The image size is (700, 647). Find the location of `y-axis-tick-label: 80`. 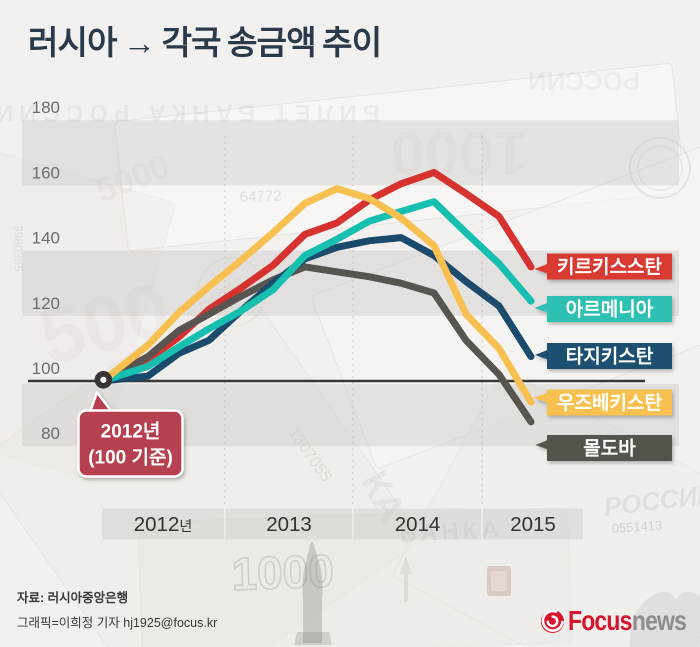

y-axis-tick-label: 80 is located at coordinates (50, 433).